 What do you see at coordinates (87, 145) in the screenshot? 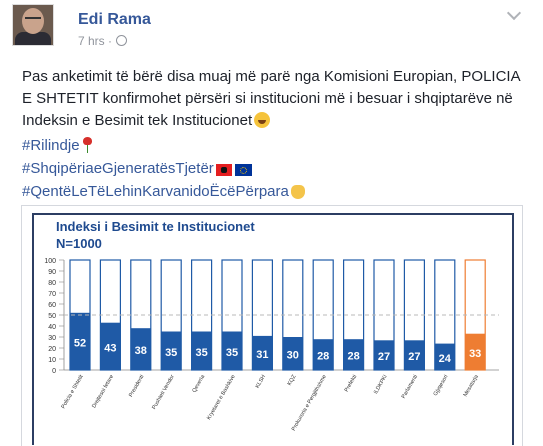
I see `rose-emoji-icon` at bounding box center [87, 145].